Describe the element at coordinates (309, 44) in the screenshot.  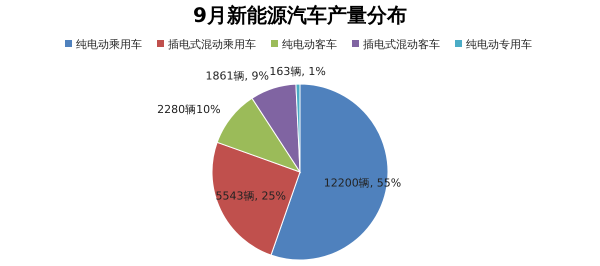
I see `legend-label: 纯电动客车` at that location.